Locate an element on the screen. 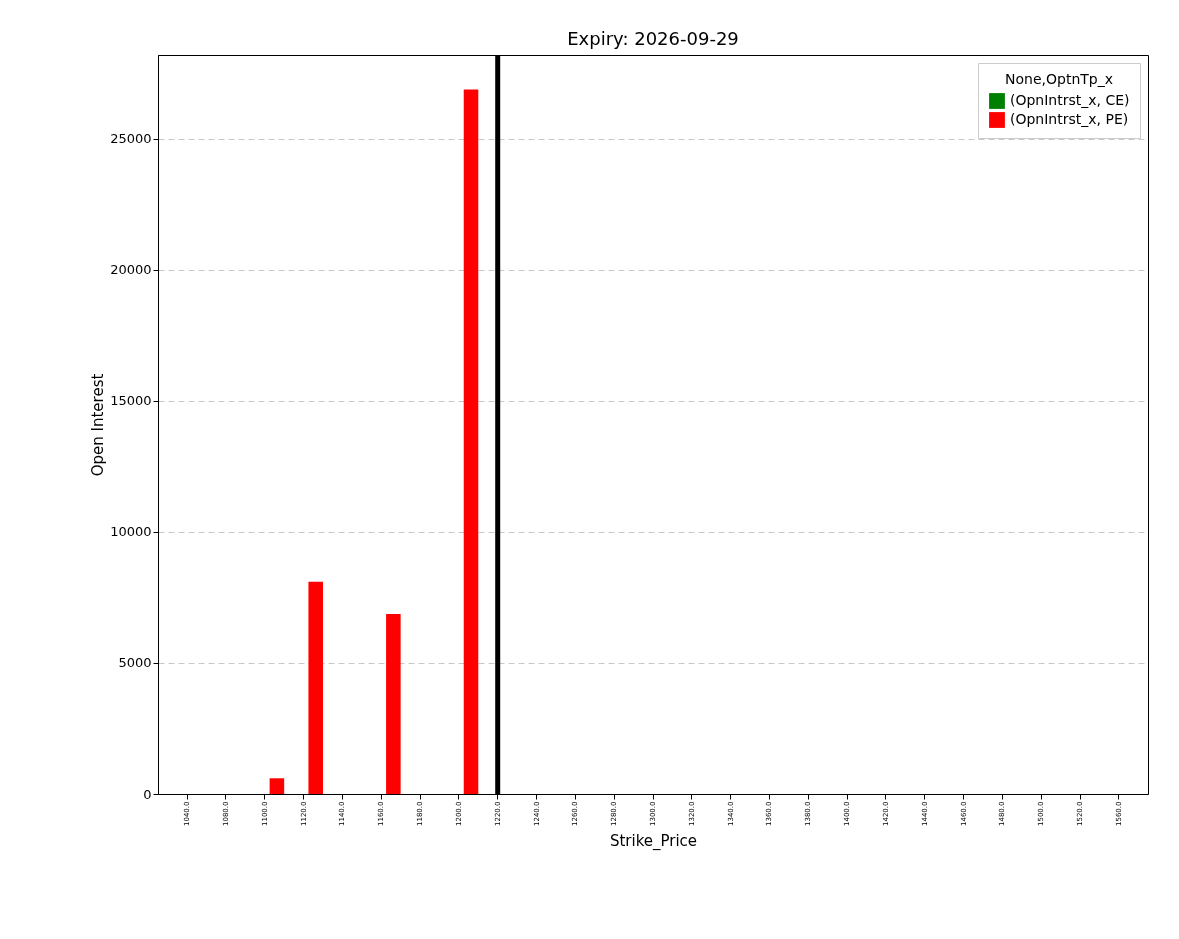 The width and height of the screenshot is (1179, 939). legend-label: (OpnIntrst_x, CE) is located at coordinates (1070, 100).